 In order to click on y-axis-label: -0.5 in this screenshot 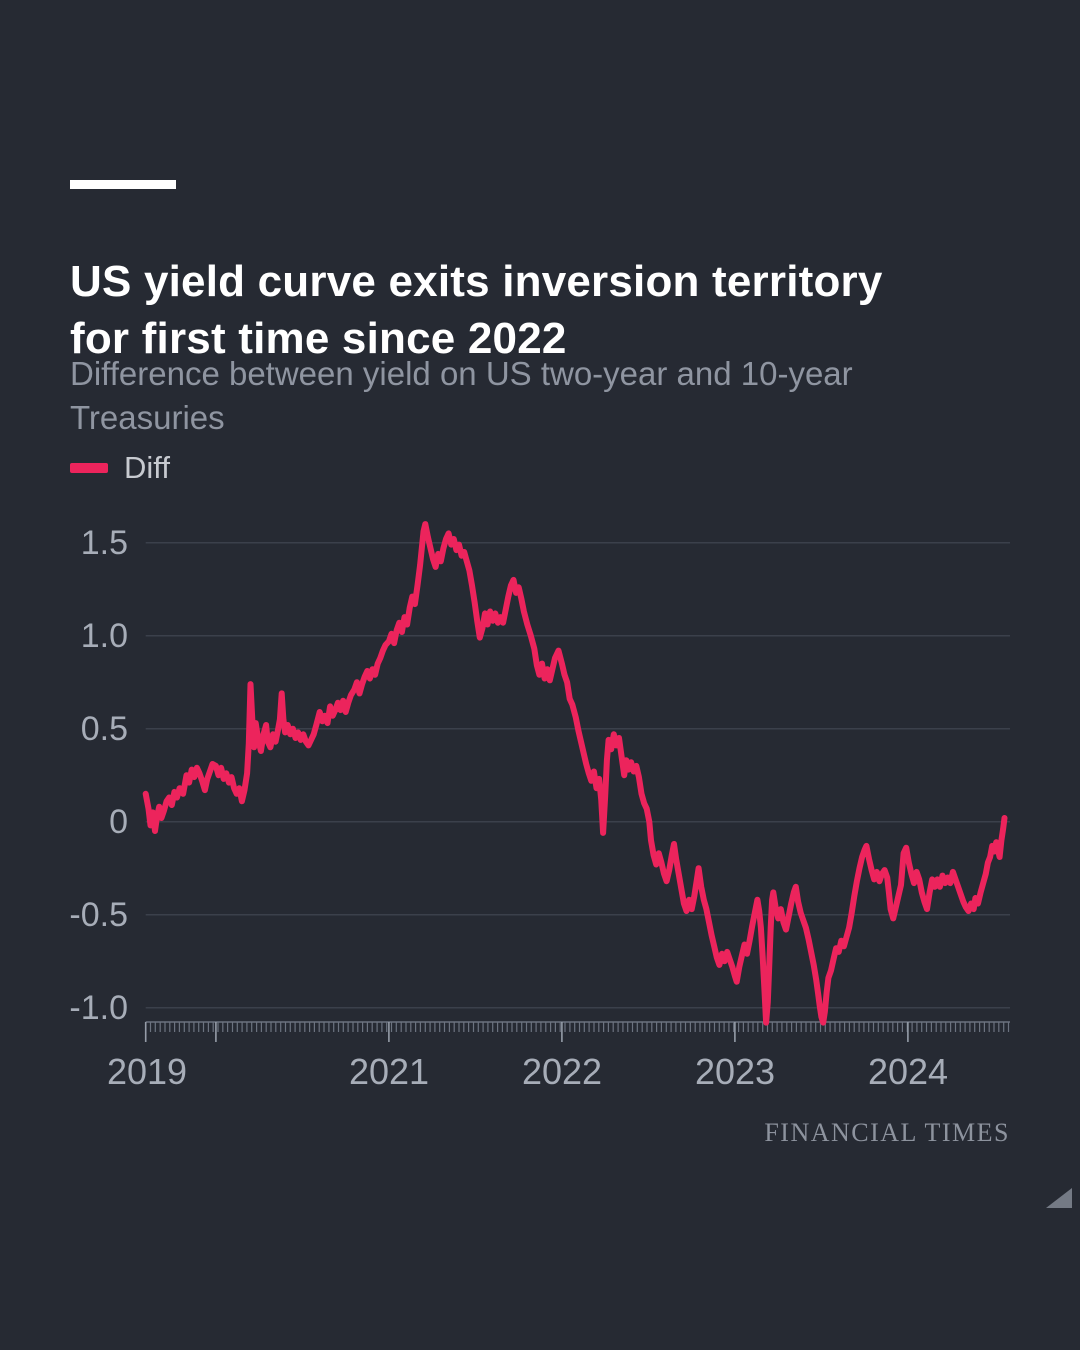, I will do `click(98, 915)`.